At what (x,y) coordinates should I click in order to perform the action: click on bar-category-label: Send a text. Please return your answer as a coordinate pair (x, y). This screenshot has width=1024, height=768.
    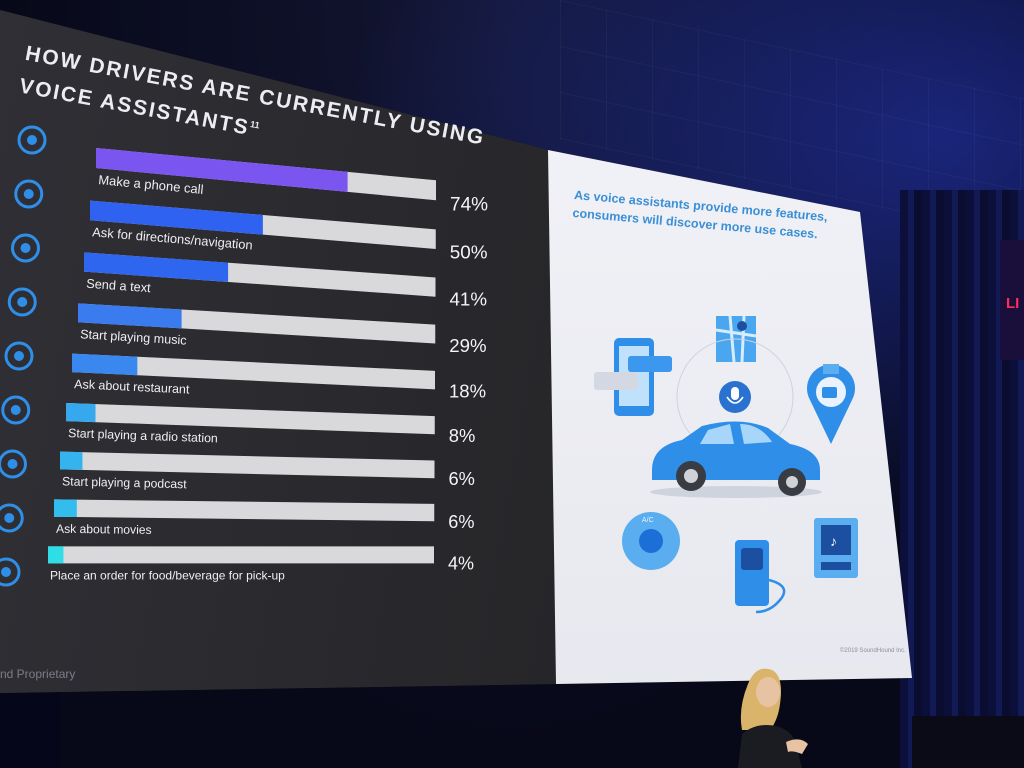
    Looking at the image, I should click on (119, 286).